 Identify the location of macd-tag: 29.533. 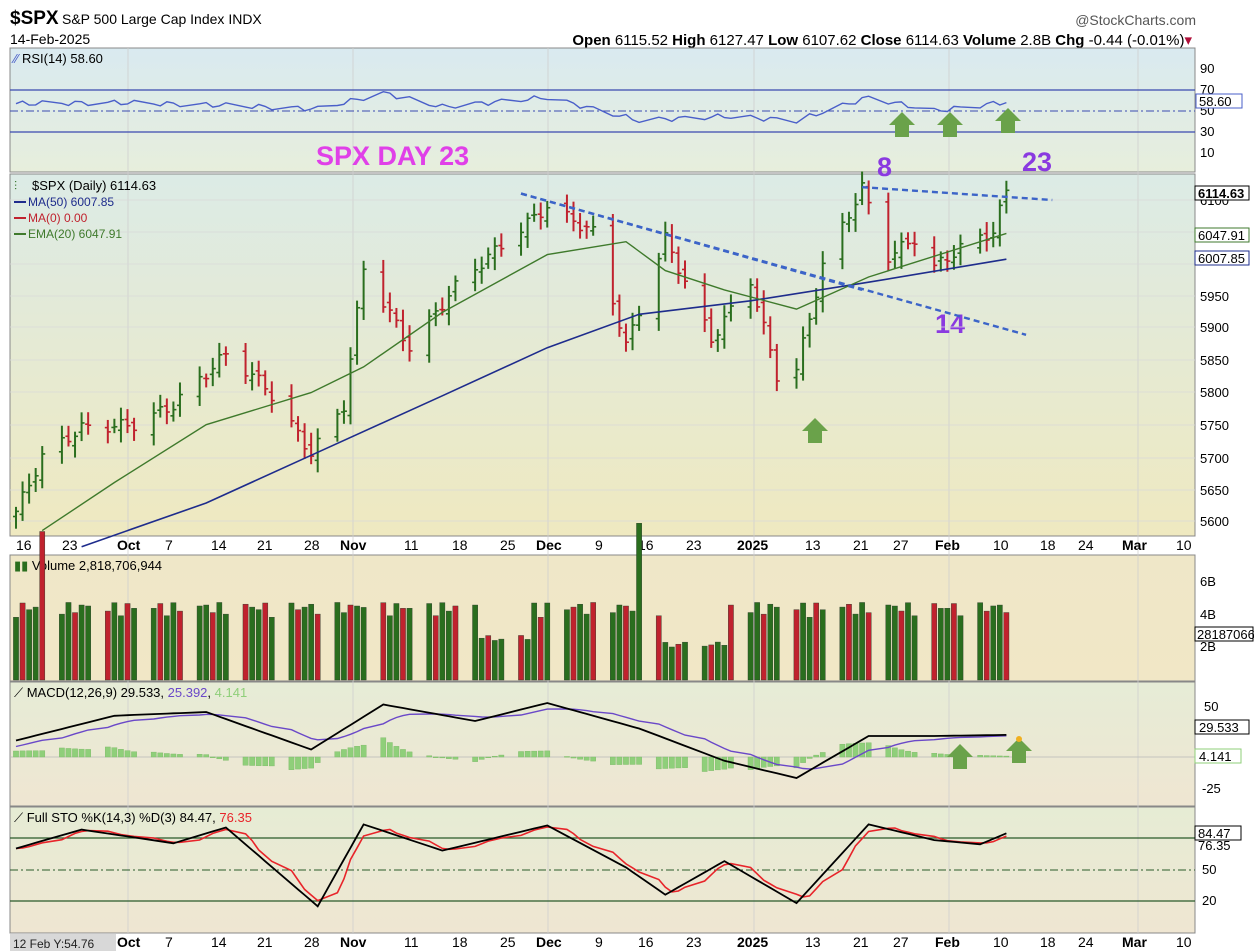
(1219, 727).